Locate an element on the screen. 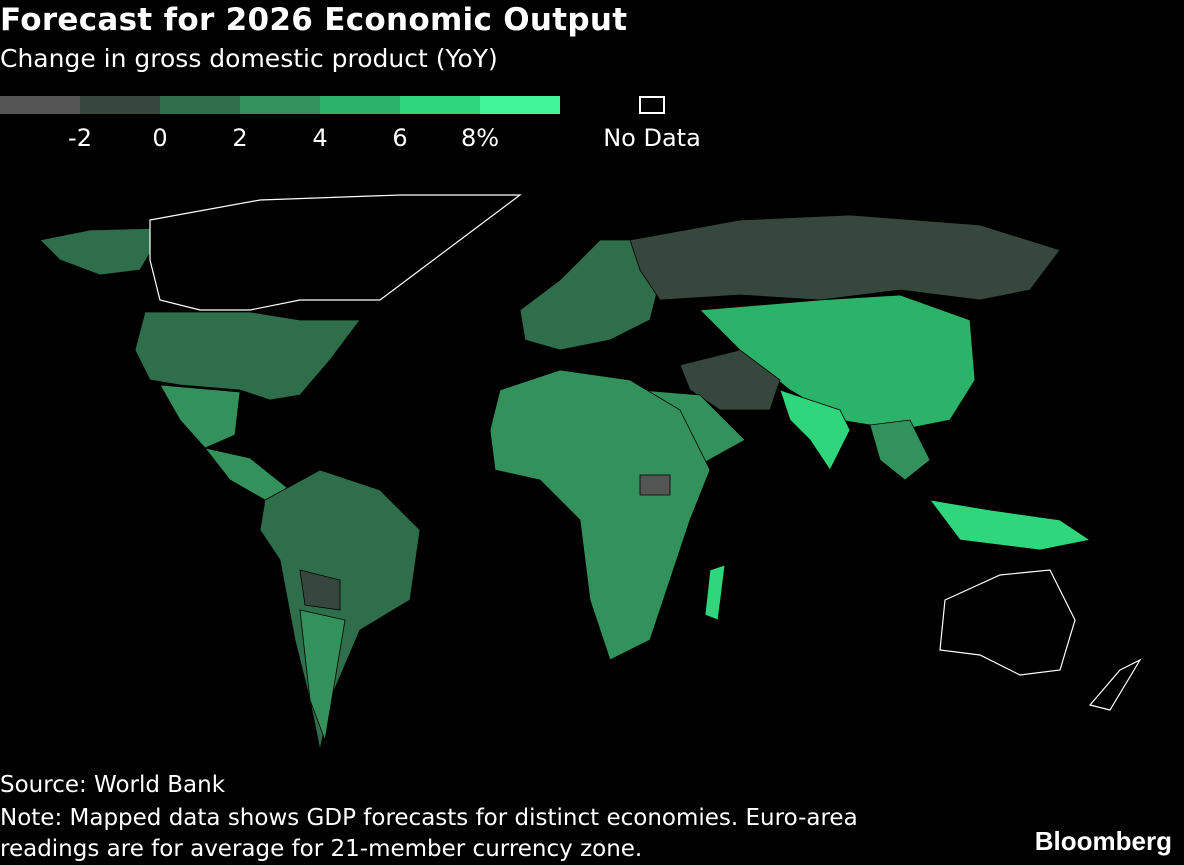  new-zealand is located at coordinates (1115, 684).